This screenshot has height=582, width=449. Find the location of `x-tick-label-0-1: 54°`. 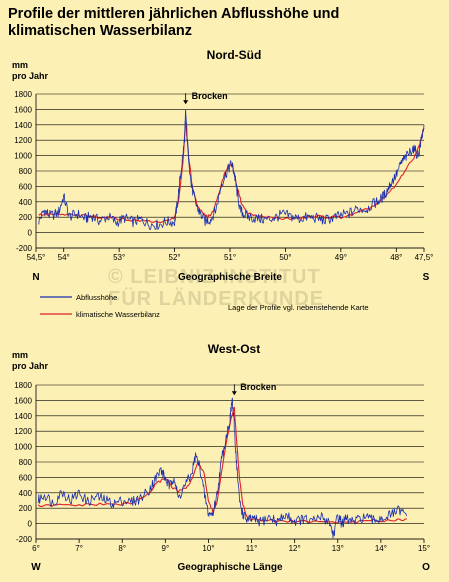

x-tick-label-0-1: 54° is located at coordinates (64, 257).